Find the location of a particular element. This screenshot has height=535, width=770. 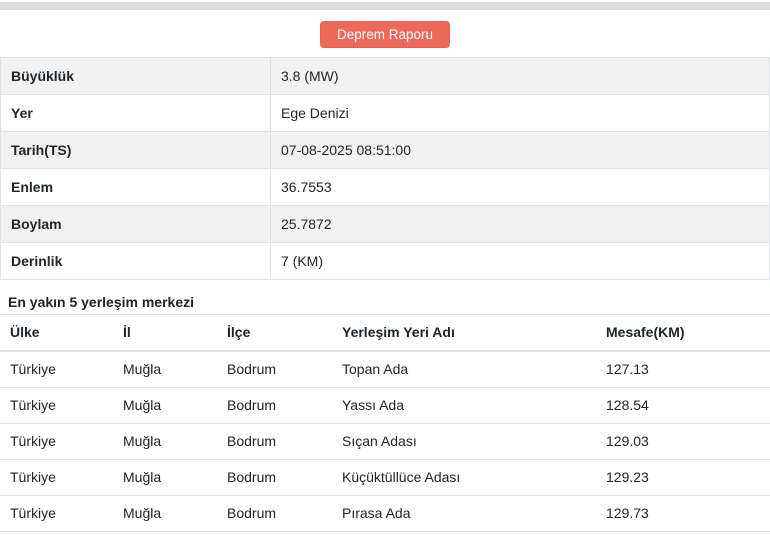

table-row: Yer Ege Denizi is located at coordinates (385, 113).